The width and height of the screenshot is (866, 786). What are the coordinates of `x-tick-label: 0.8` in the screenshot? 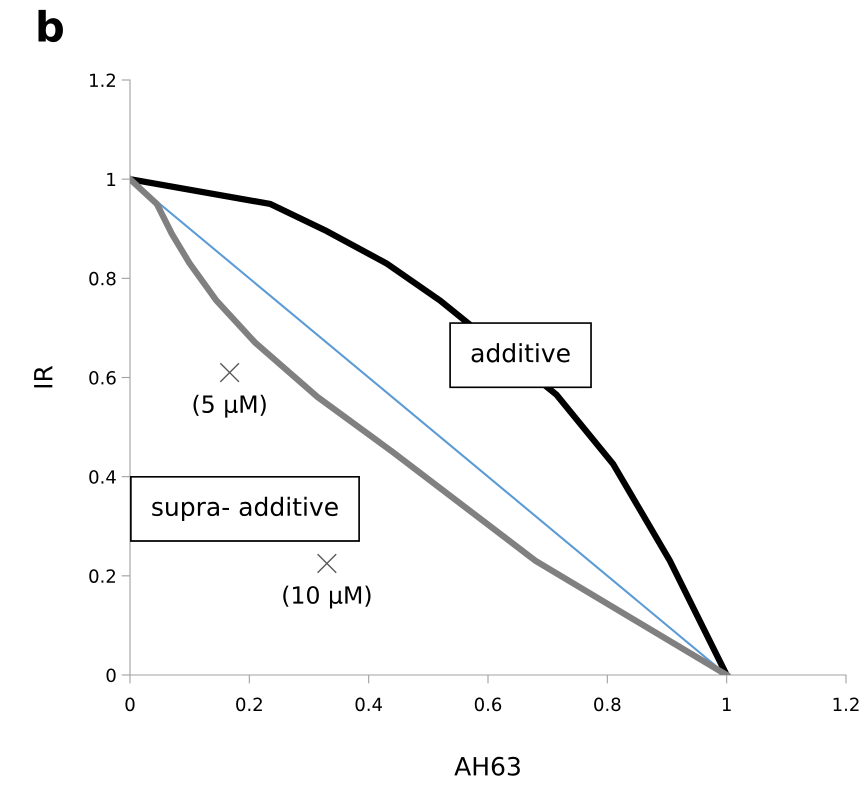 It's located at (607, 705).